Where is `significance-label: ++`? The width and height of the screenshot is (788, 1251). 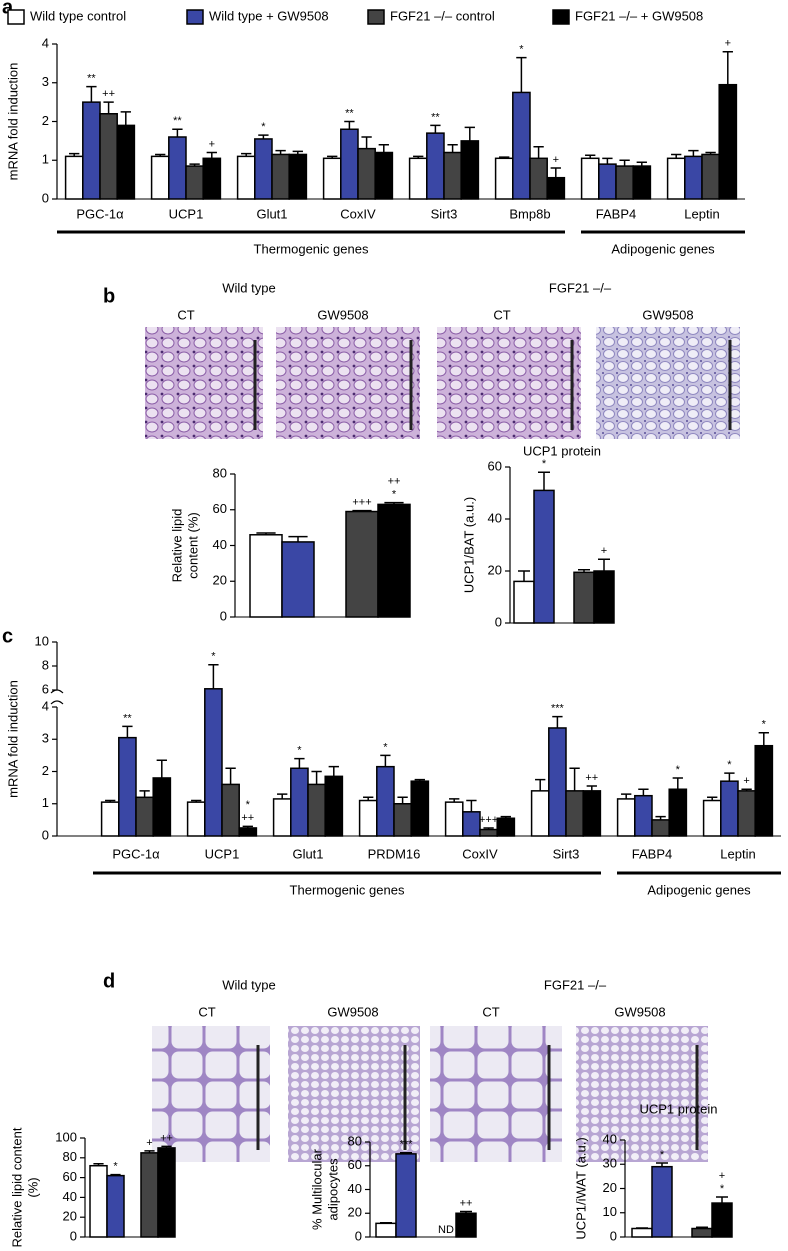 significance-label: ++ is located at coordinates (108, 94).